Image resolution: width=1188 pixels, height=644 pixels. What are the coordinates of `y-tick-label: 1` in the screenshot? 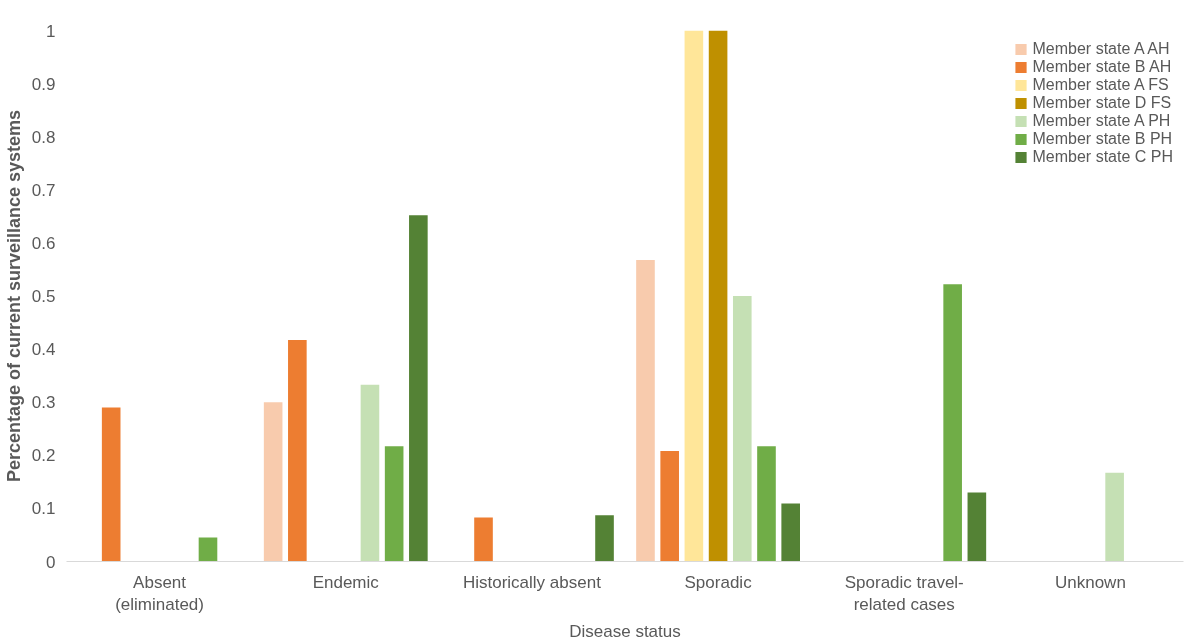 It's located at (51, 31).